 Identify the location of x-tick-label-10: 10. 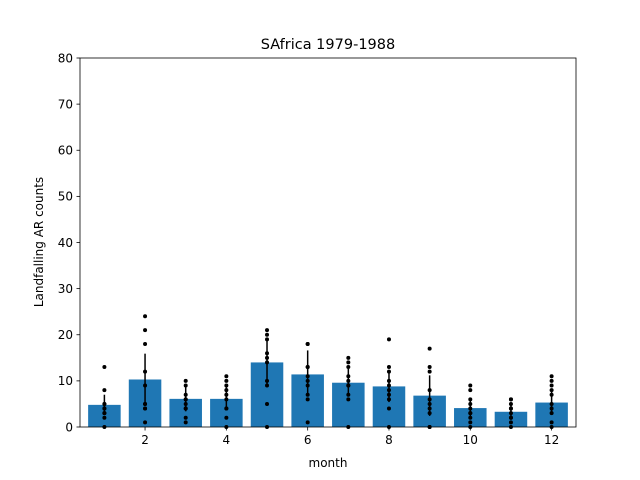
(470, 440).